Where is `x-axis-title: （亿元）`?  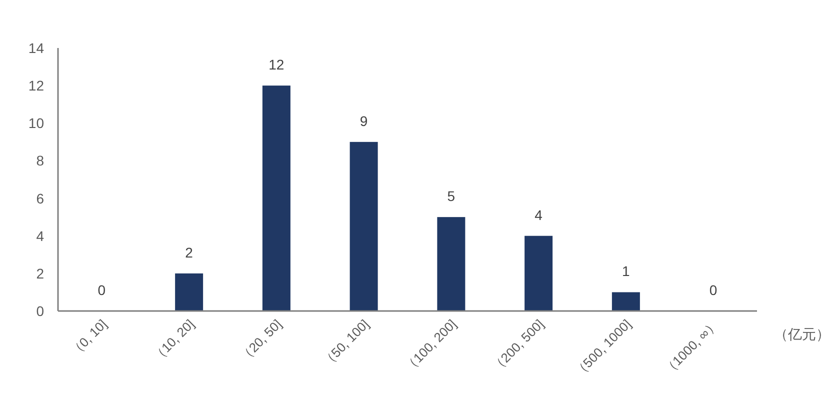 x-axis-title: （亿元） is located at coordinates (802, 334).